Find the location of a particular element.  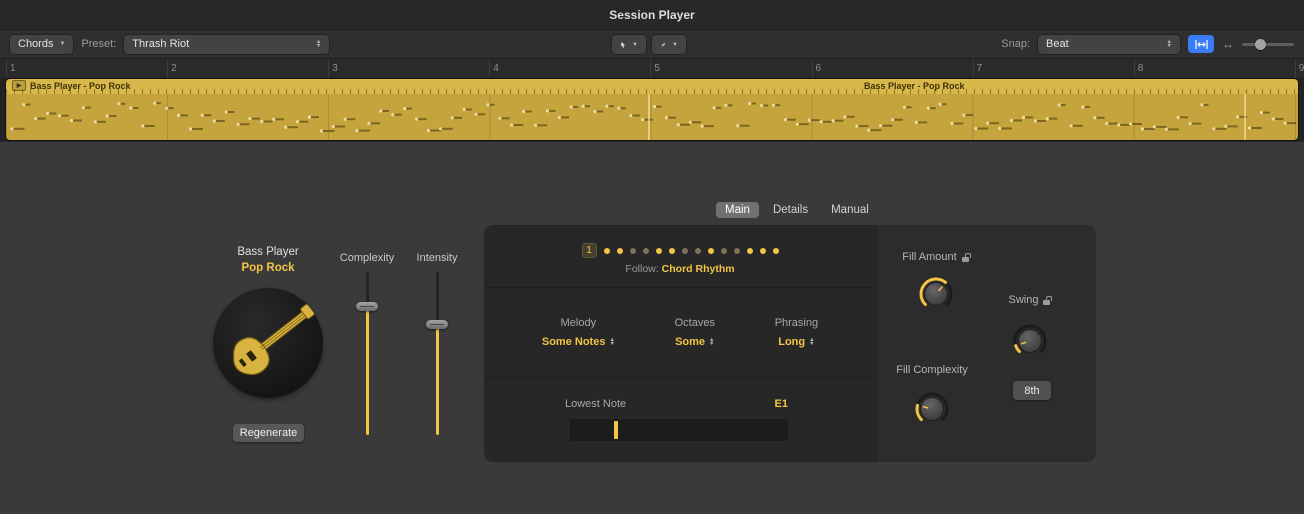

fill-complexity-label: Fill Complexity is located at coordinates (932, 370).